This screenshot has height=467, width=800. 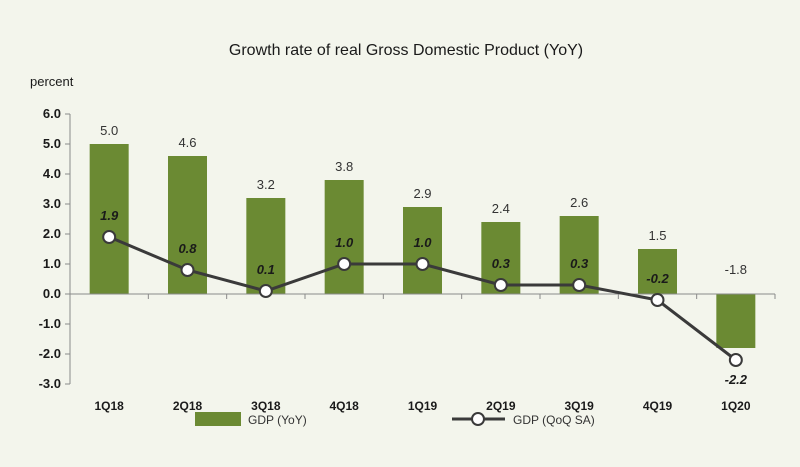 I want to click on y-tick-label: 1.0, so click(x=52, y=263).